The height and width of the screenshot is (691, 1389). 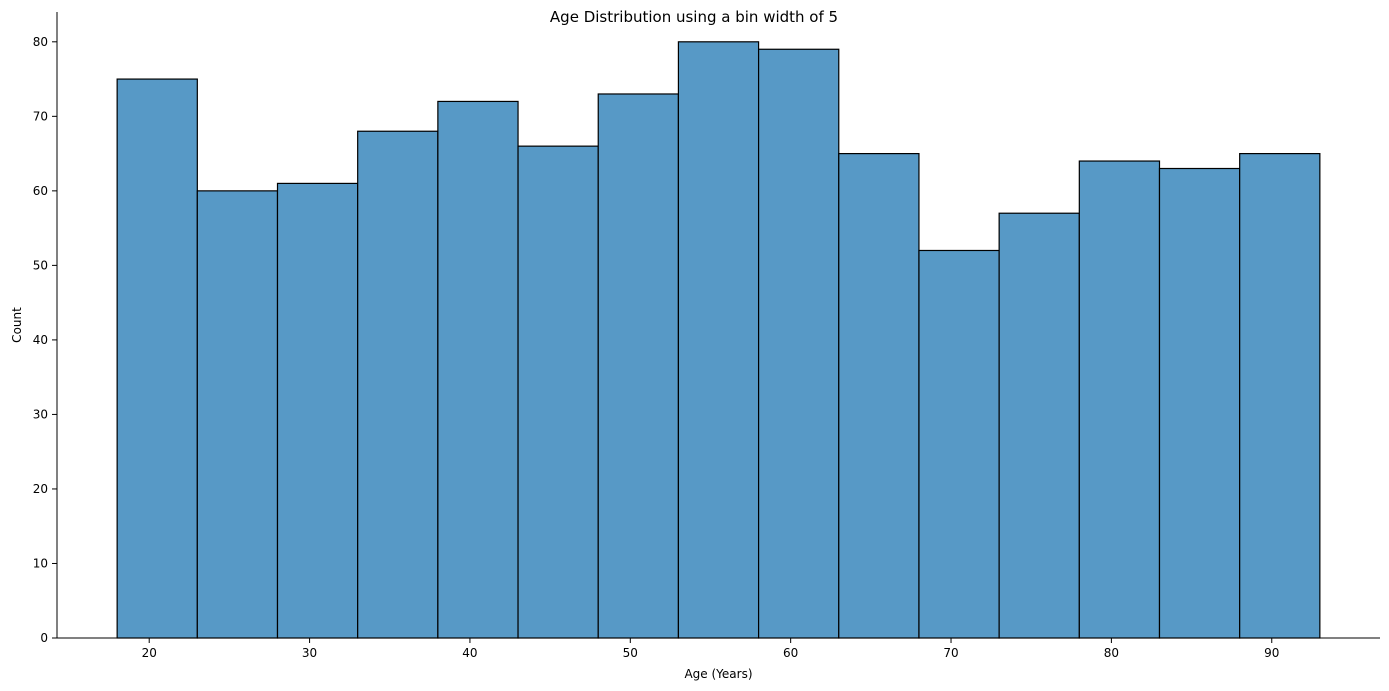 I want to click on y-tick-label: 20, so click(x=40, y=489).